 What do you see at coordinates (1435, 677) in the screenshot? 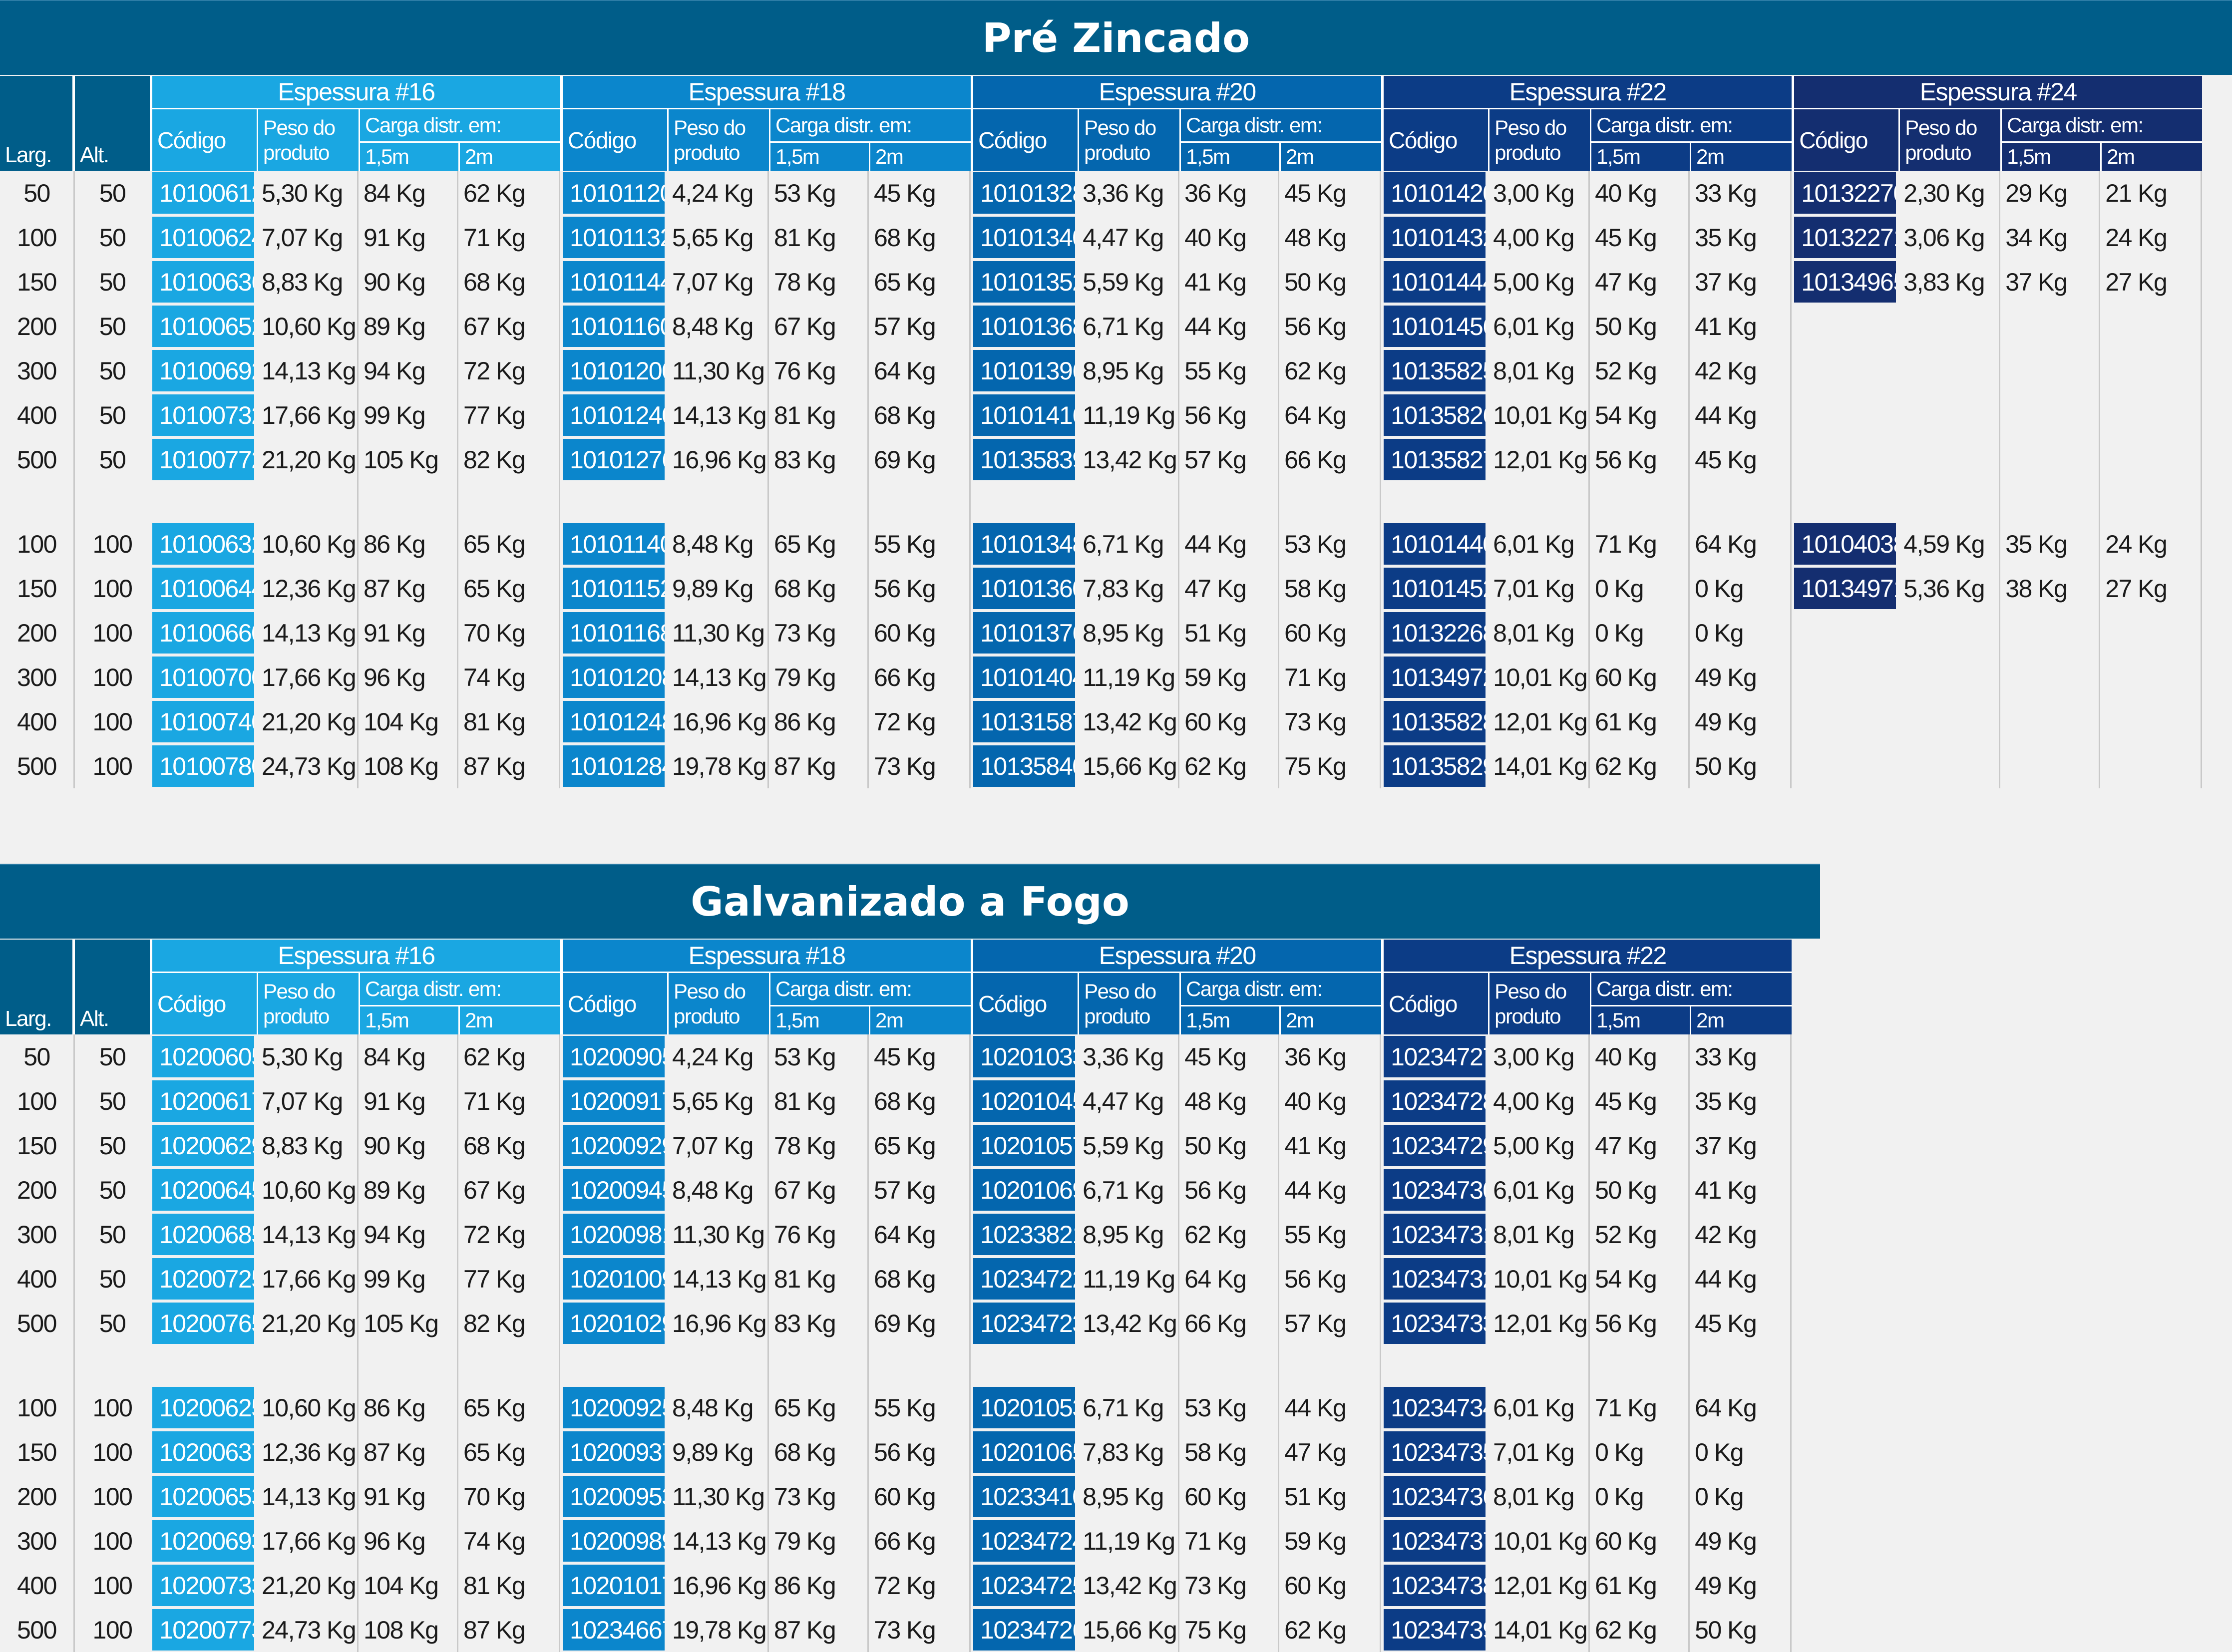
I see `product-code: 10134972` at bounding box center [1435, 677].